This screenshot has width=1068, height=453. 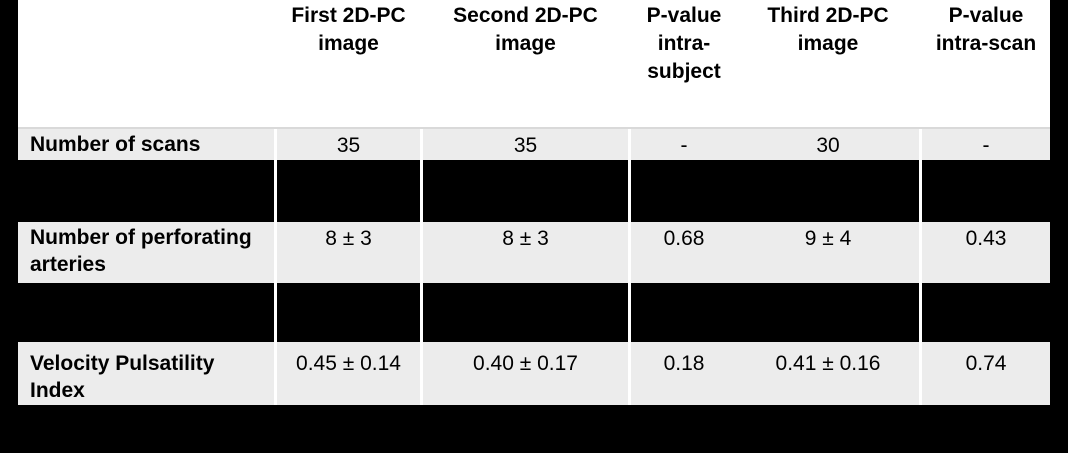 I want to click on row-label: Velocity Pulsatility, so click(x=122, y=363).